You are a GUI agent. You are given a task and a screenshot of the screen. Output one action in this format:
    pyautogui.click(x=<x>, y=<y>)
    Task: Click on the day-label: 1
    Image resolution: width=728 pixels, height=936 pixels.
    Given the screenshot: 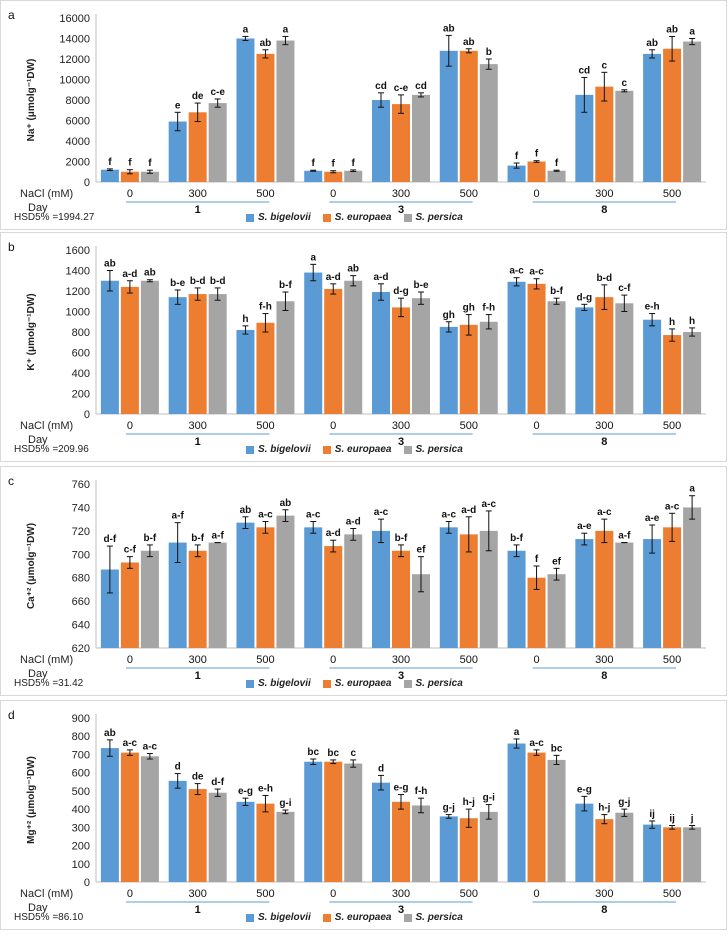 What is the action you would take?
    pyautogui.click(x=197, y=210)
    